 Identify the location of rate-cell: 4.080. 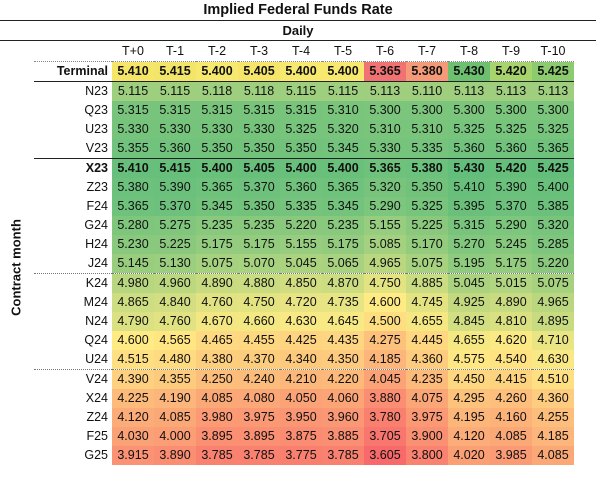
(259, 398).